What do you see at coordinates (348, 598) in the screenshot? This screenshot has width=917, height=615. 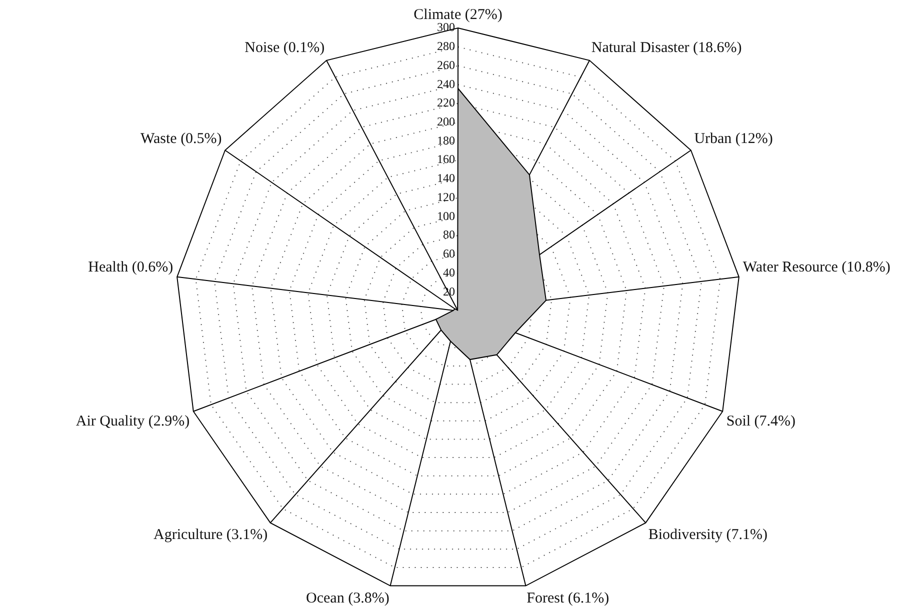 I see `spoke-label: Ocean (3.8%)` at bounding box center [348, 598].